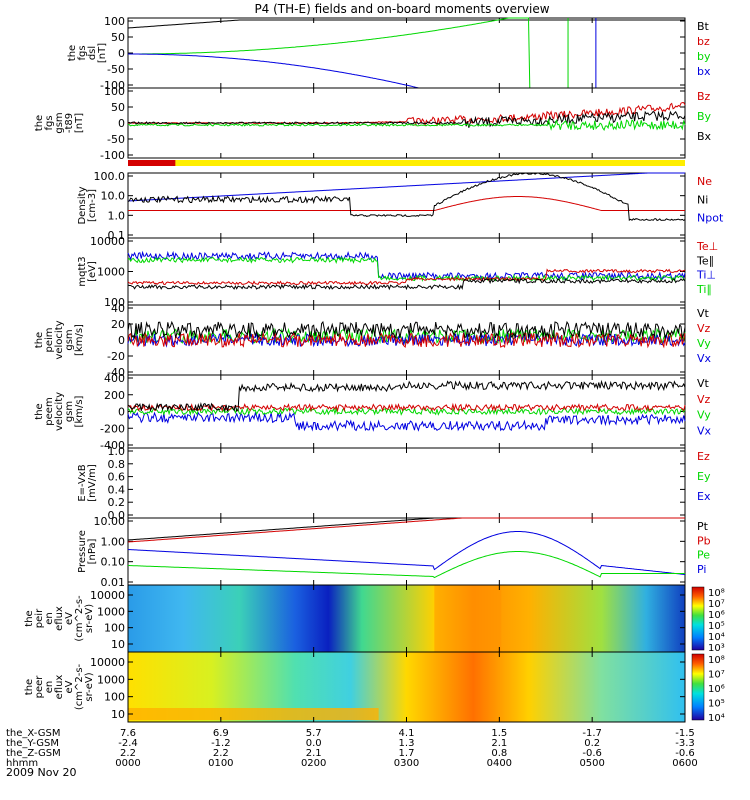 This screenshot has width=750, height=800. What do you see at coordinates (112, 445) in the screenshot?
I see `y-tick-label: -400` at bounding box center [112, 445].